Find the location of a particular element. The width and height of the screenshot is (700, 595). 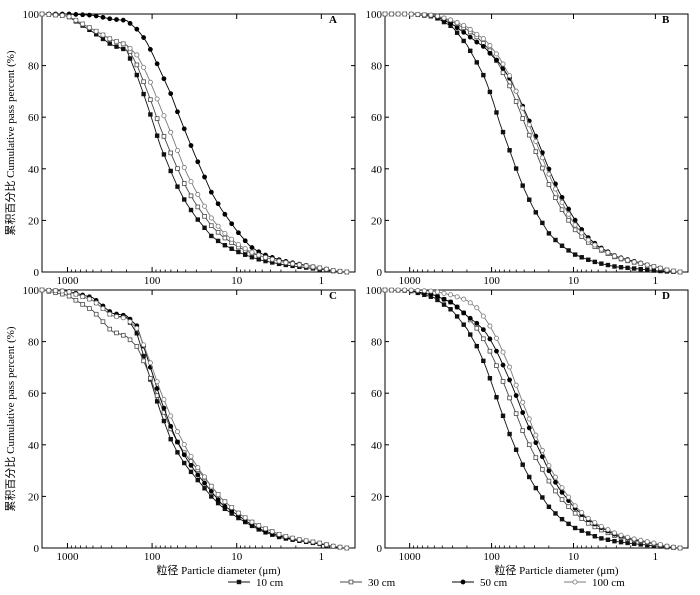

y-tick-label: 0 is located at coordinates (37, 273).